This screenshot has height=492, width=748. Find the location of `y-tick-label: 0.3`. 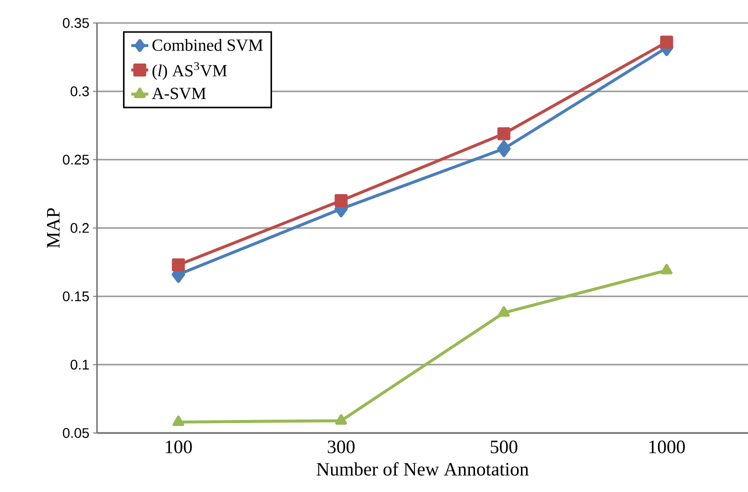

y-tick-label: 0.3 is located at coordinates (79, 91).